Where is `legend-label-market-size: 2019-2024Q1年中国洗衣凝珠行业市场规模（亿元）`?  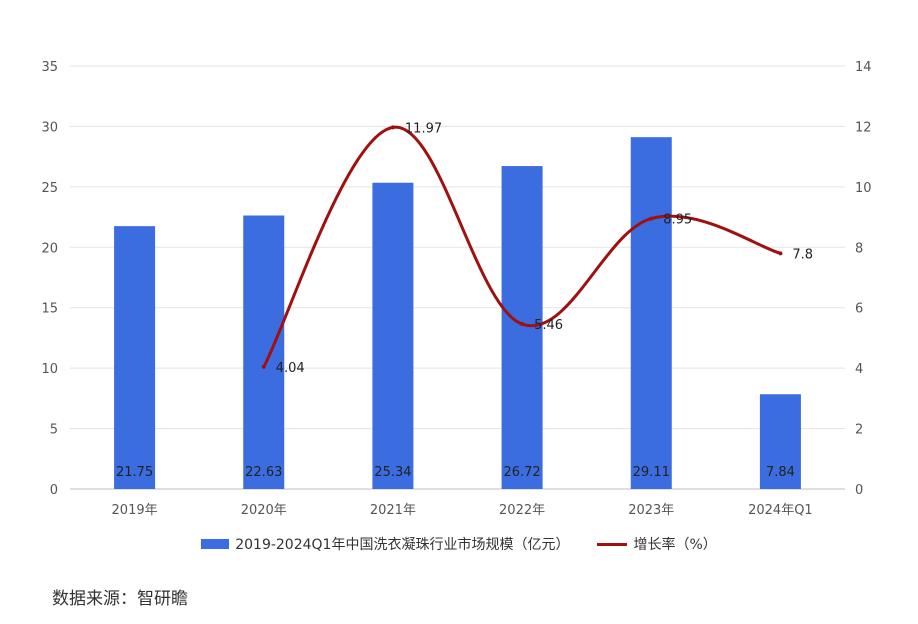
legend-label-market-size: 2019-2024Q1年中国洗衣凝珠行业市场规模（亿元） is located at coordinates (402, 545).